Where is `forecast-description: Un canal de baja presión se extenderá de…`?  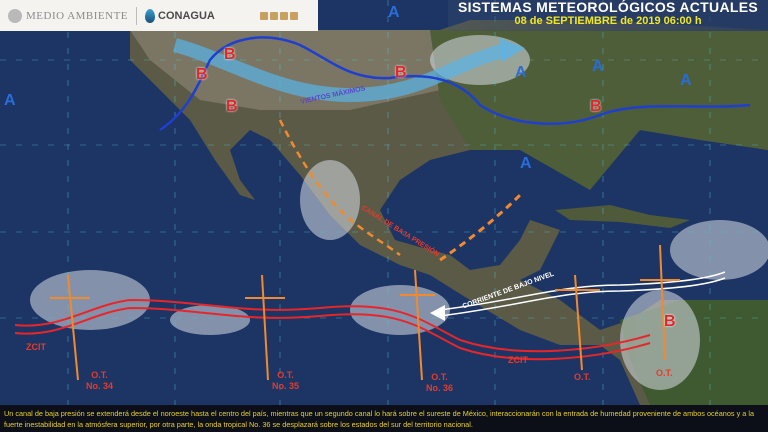
forecast-description: Un canal de baja presión se extenderá de… is located at coordinates (384, 418).